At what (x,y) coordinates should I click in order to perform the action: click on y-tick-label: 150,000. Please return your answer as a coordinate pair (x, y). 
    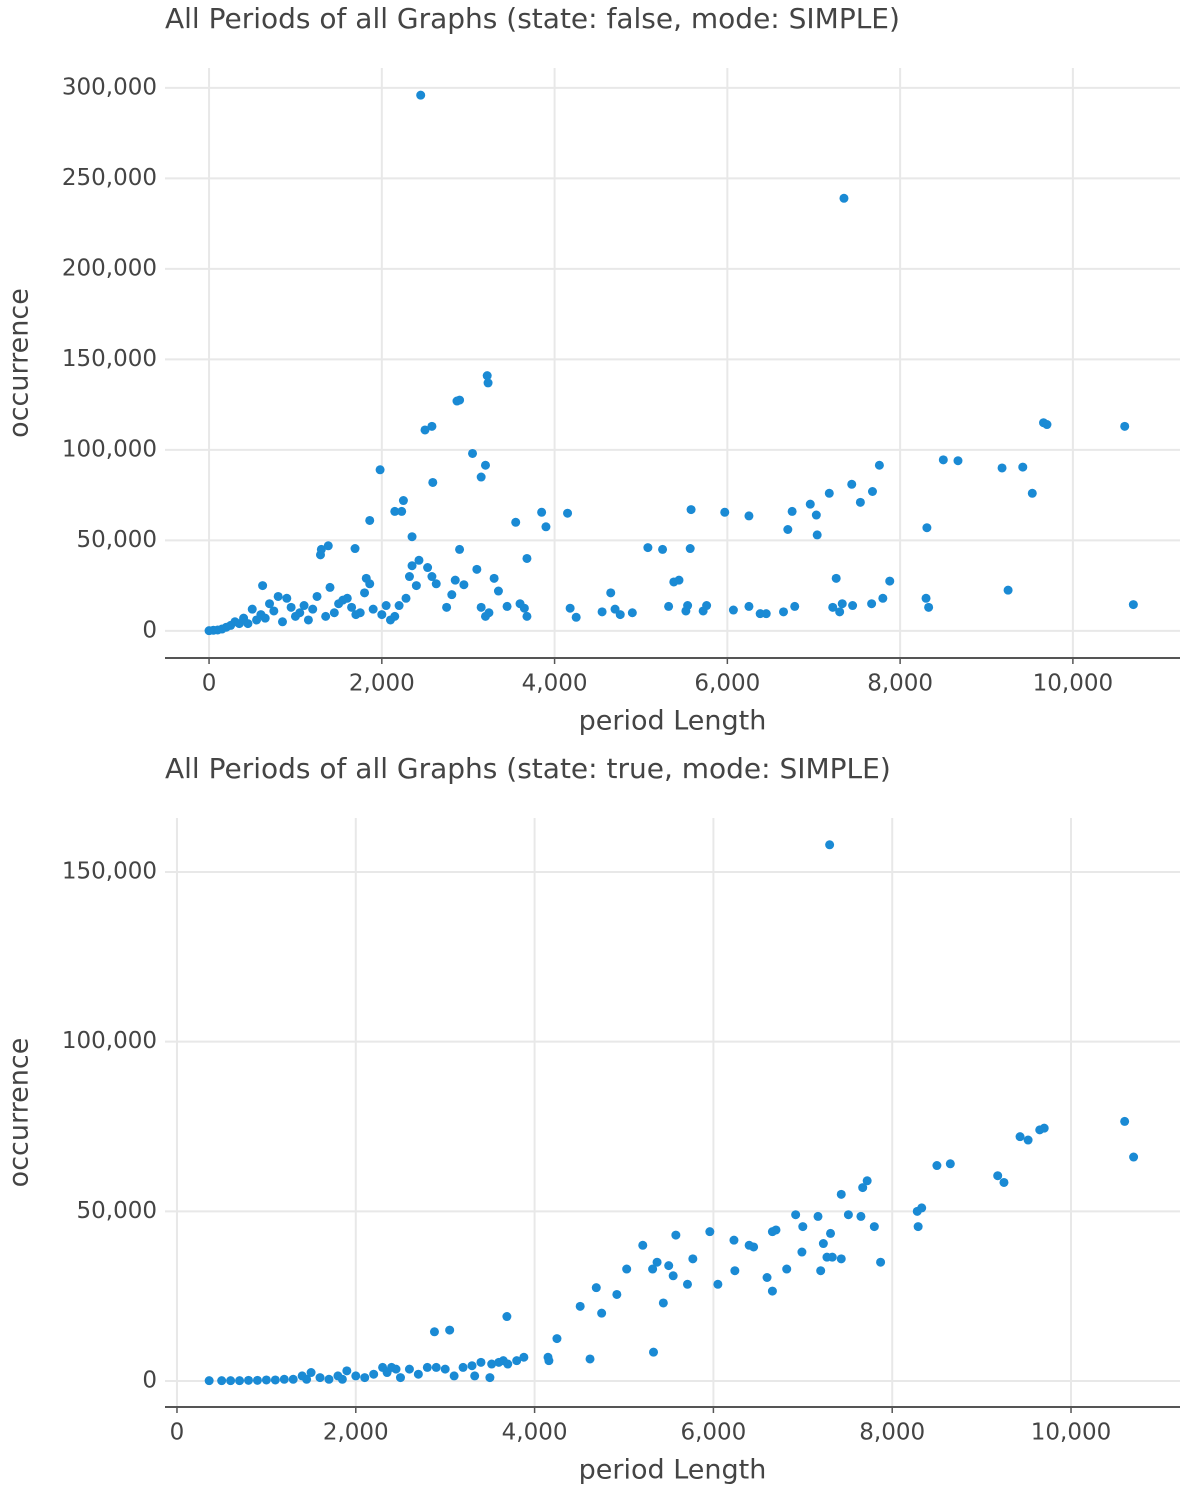
    Looking at the image, I should click on (109, 359).